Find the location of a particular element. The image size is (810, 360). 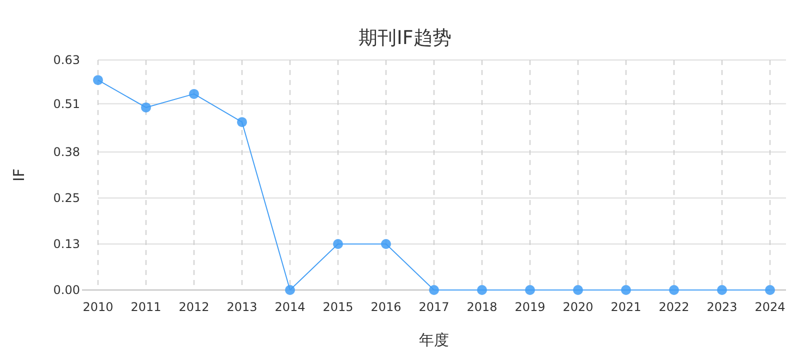

x-tick-label: 2015 is located at coordinates (338, 307).